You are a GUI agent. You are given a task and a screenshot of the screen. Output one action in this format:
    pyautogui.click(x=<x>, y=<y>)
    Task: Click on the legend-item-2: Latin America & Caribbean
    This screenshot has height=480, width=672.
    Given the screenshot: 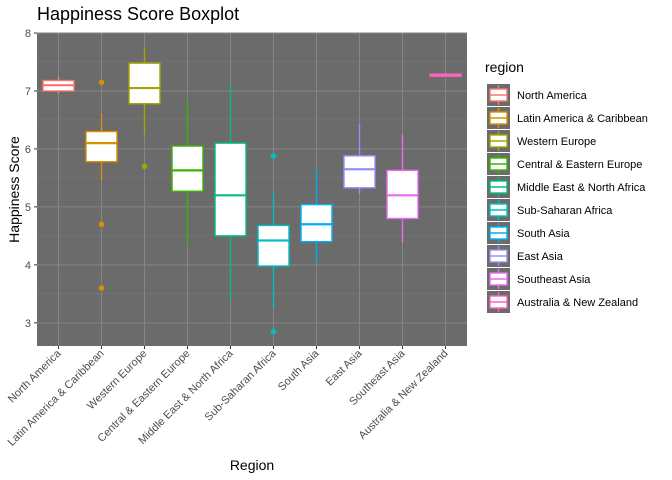 What is the action you would take?
    pyautogui.click(x=567, y=118)
    